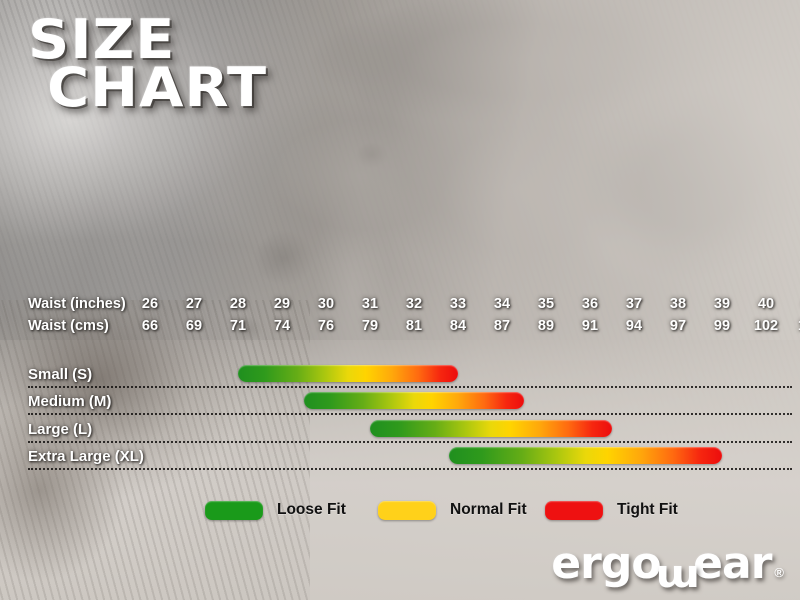 This screenshot has height=600, width=800. I want to click on brand-logo: ergoɯear ®, so click(667, 566).